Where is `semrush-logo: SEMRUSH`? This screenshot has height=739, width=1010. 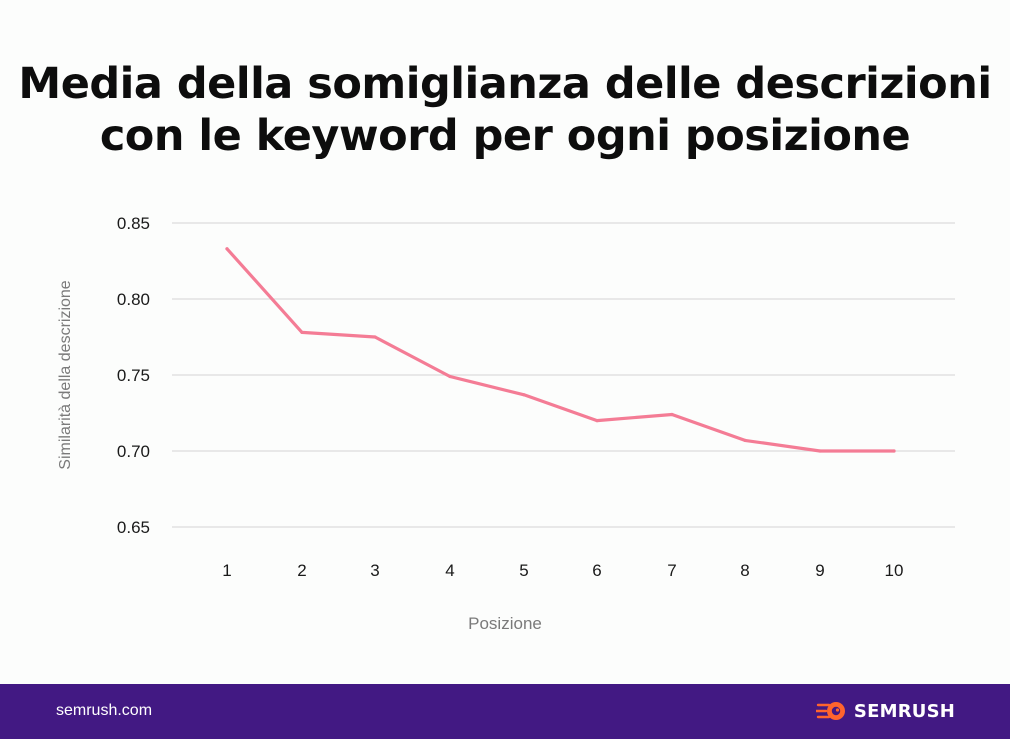
semrush-logo: SEMRUSH is located at coordinates (885, 711).